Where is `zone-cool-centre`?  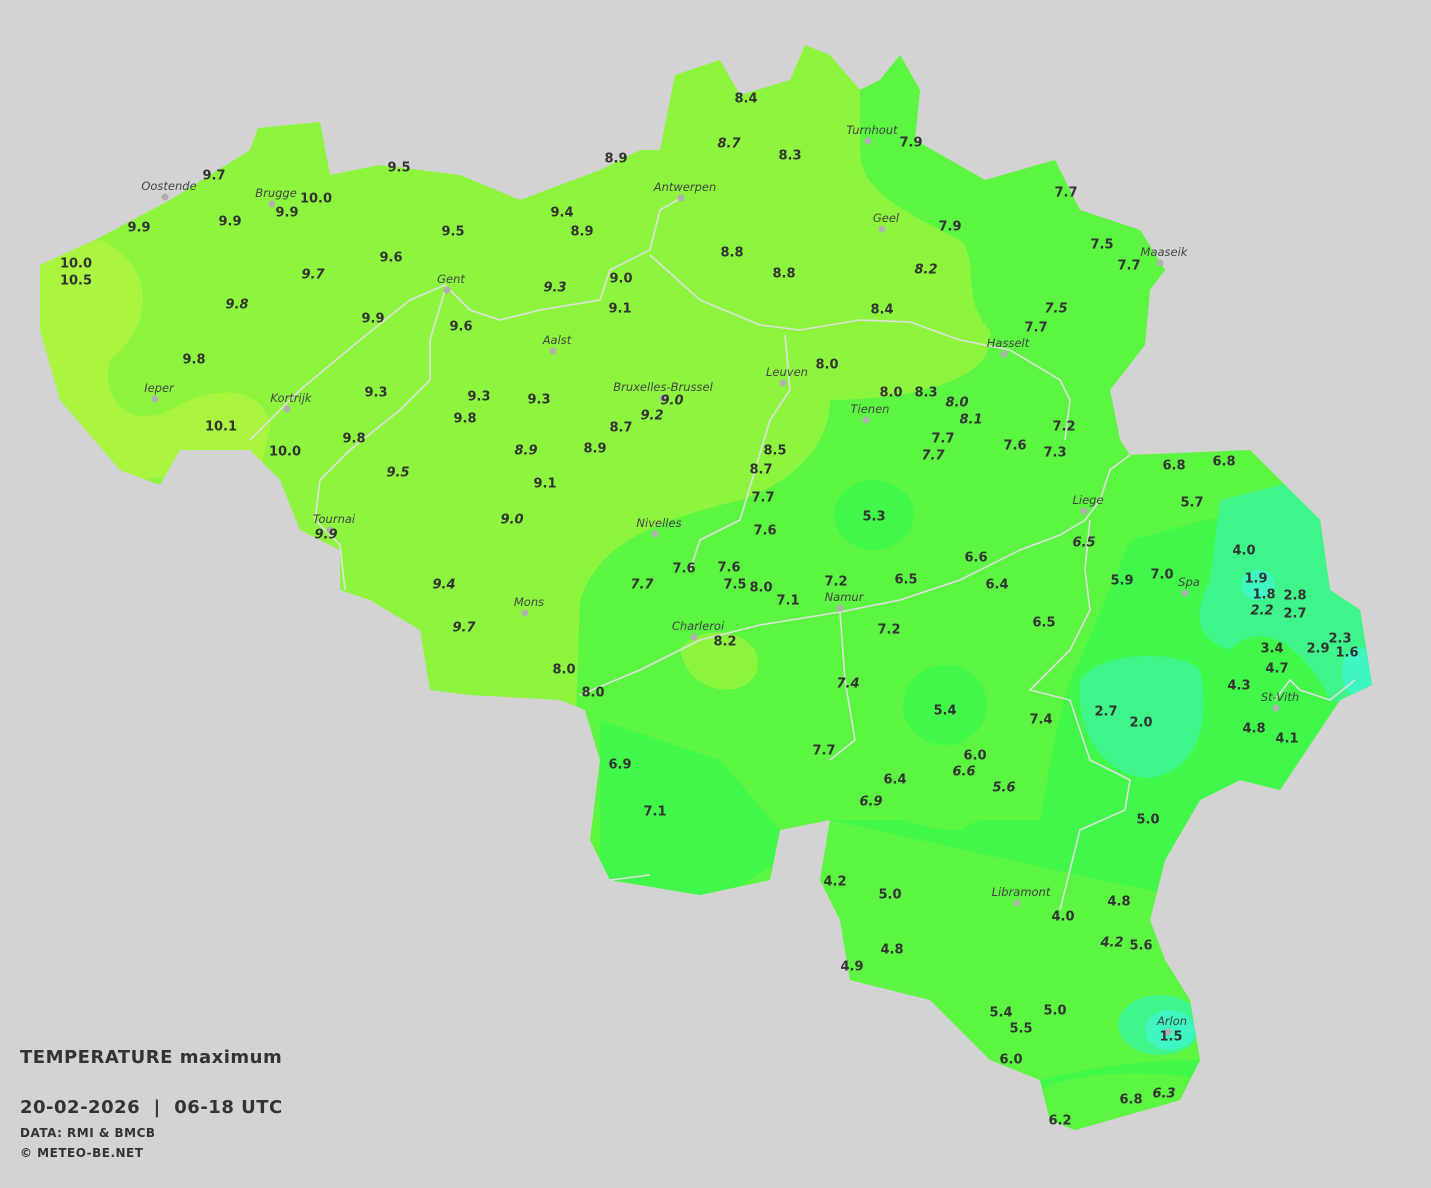 zone-cool-centre is located at coordinates (874, 515).